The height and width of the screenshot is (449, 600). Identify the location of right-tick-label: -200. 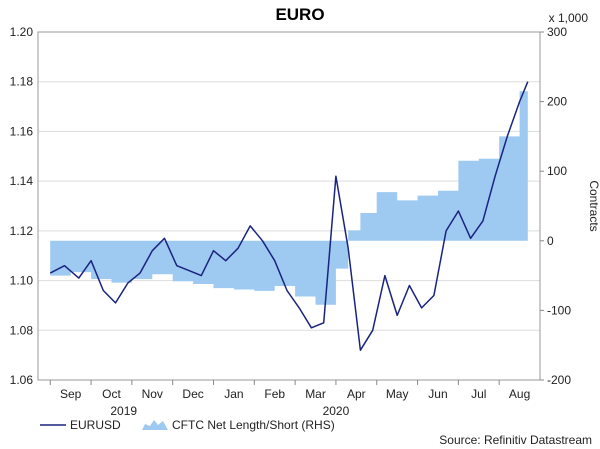
(559, 380).